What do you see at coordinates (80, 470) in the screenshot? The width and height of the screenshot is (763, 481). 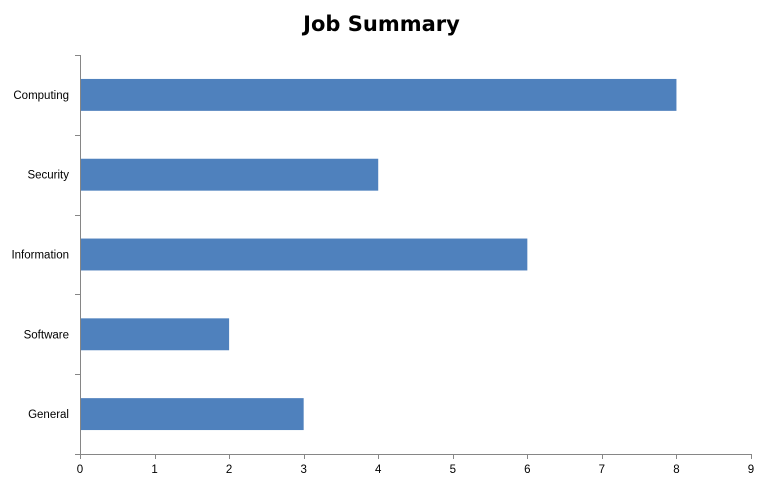 I see `x-tick-label: 0` at bounding box center [80, 470].